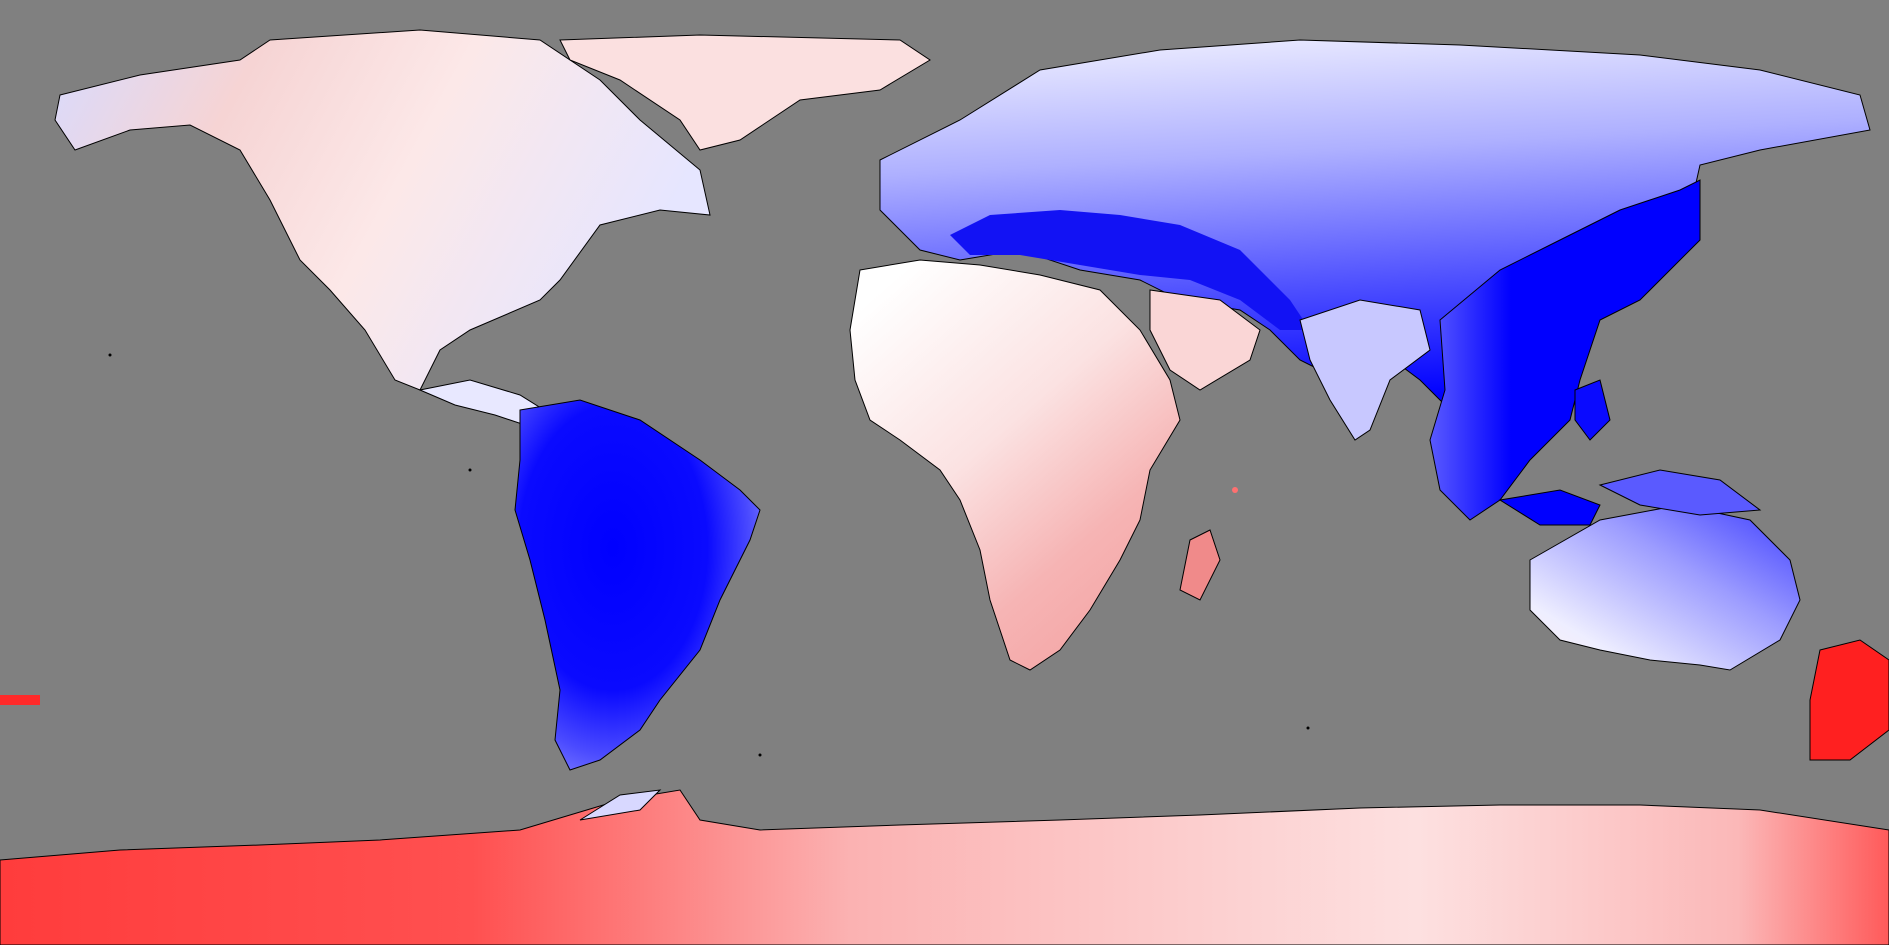 The height and width of the screenshot is (945, 1889). What do you see at coordinates (1365, 370) in the screenshot?
I see `region-india` at bounding box center [1365, 370].